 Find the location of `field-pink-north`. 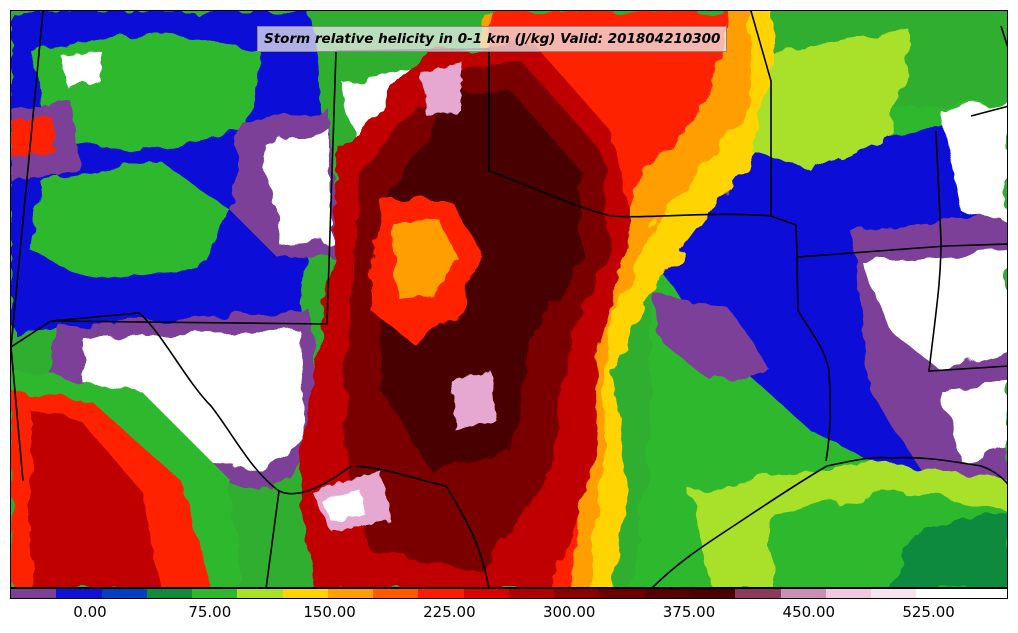

field-pink-north is located at coordinates (441, 88).